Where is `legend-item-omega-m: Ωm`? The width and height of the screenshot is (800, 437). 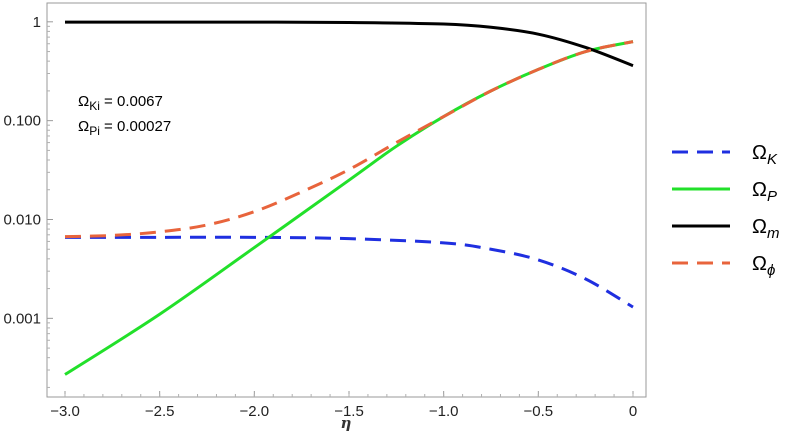
legend-item-omega-m: Ωm is located at coordinates (725, 229).